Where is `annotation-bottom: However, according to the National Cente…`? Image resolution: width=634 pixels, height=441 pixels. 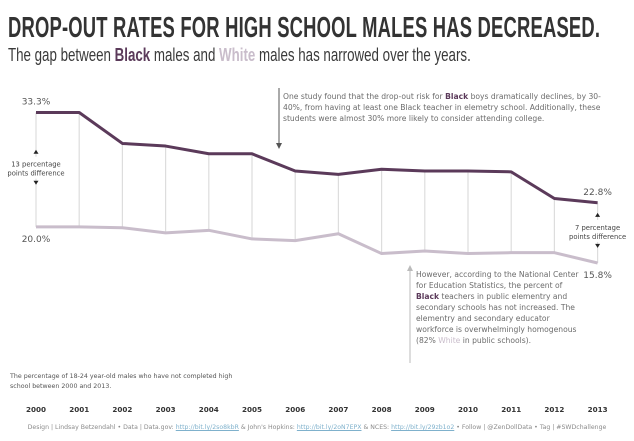 annotation-bottom: However, according to the National Cente… is located at coordinates (501, 307).